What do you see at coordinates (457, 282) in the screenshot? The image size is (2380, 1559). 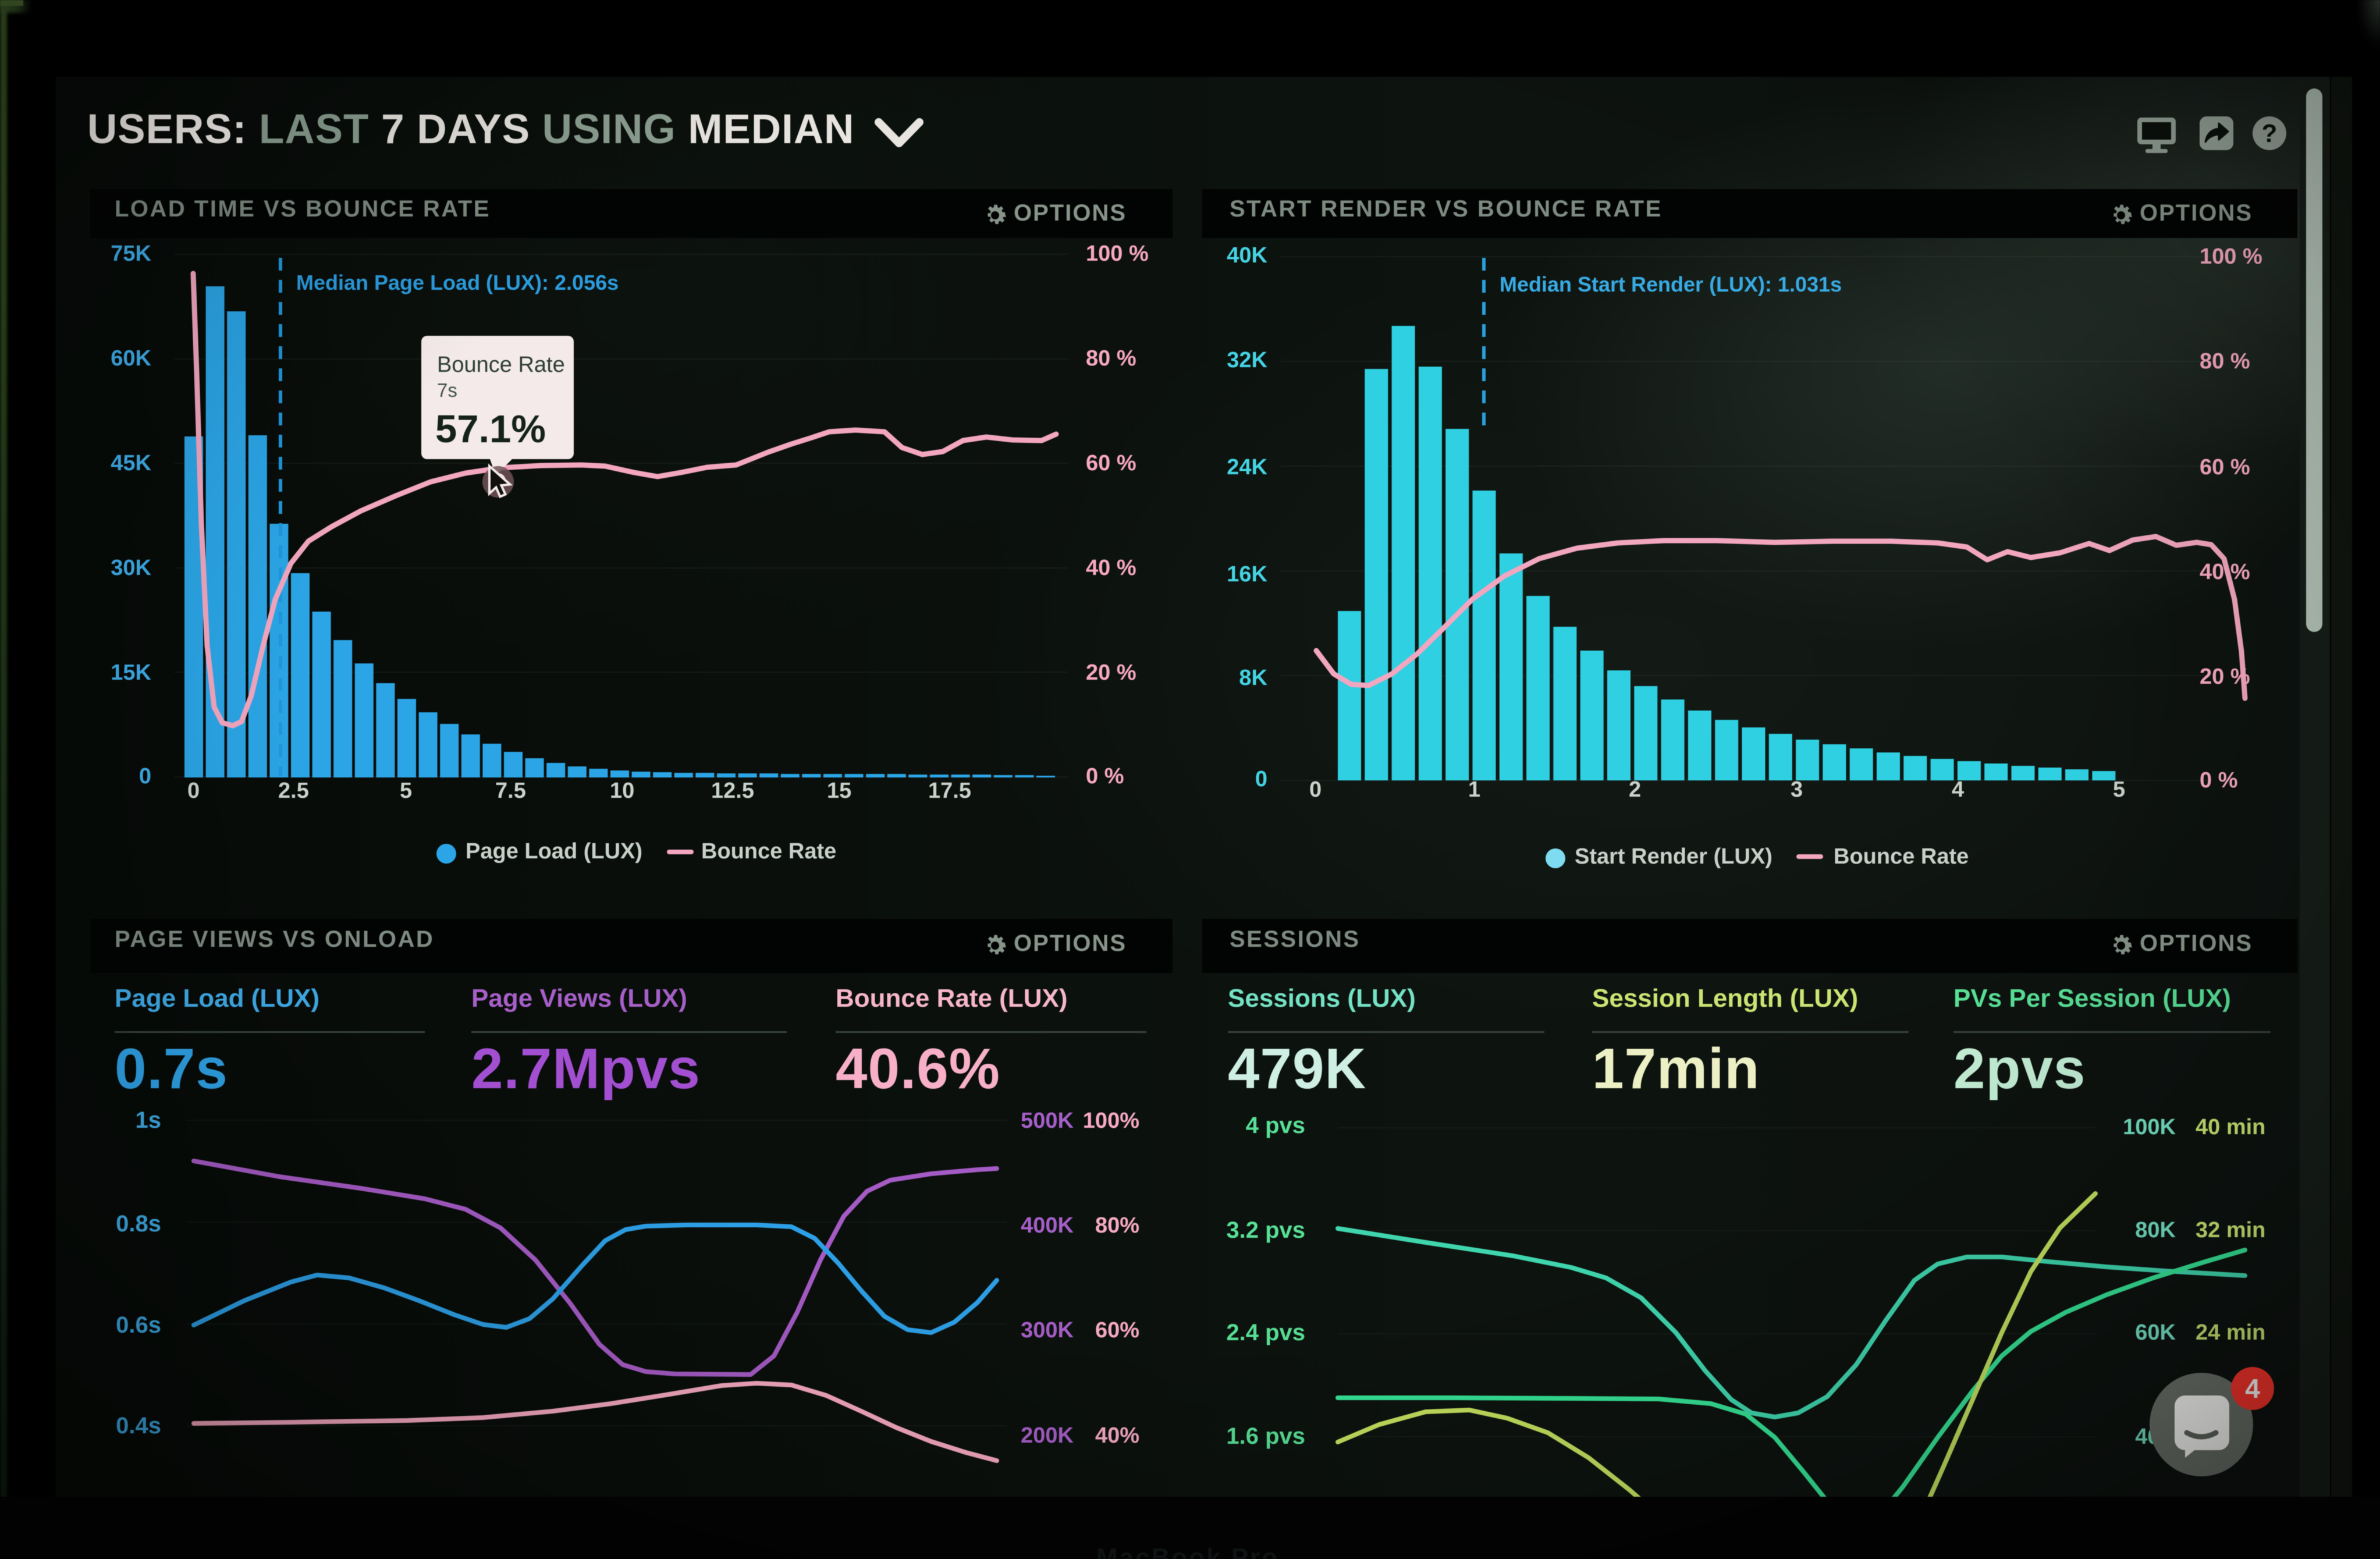 I see `svg-text: Median Page Load (LUX): 2.056s` at bounding box center [457, 282].